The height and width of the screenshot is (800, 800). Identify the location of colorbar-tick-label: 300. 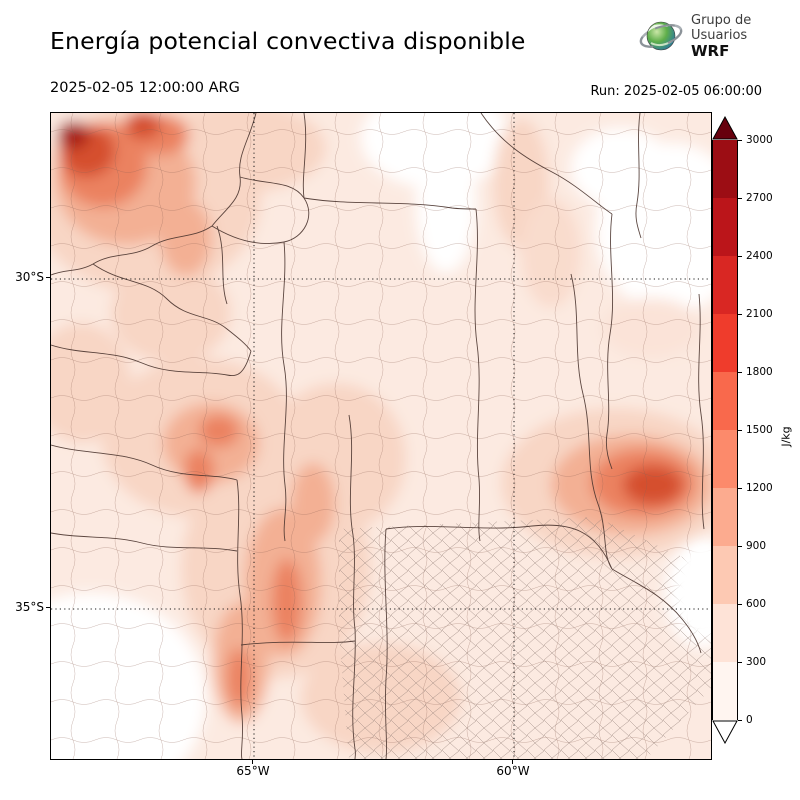
(752, 662).